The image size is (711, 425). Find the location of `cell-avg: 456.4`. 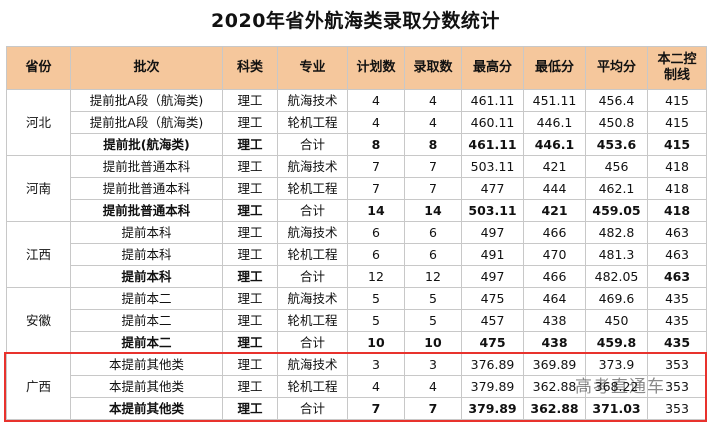

cell-avg: 456.4 is located at coordinates (616, 100).